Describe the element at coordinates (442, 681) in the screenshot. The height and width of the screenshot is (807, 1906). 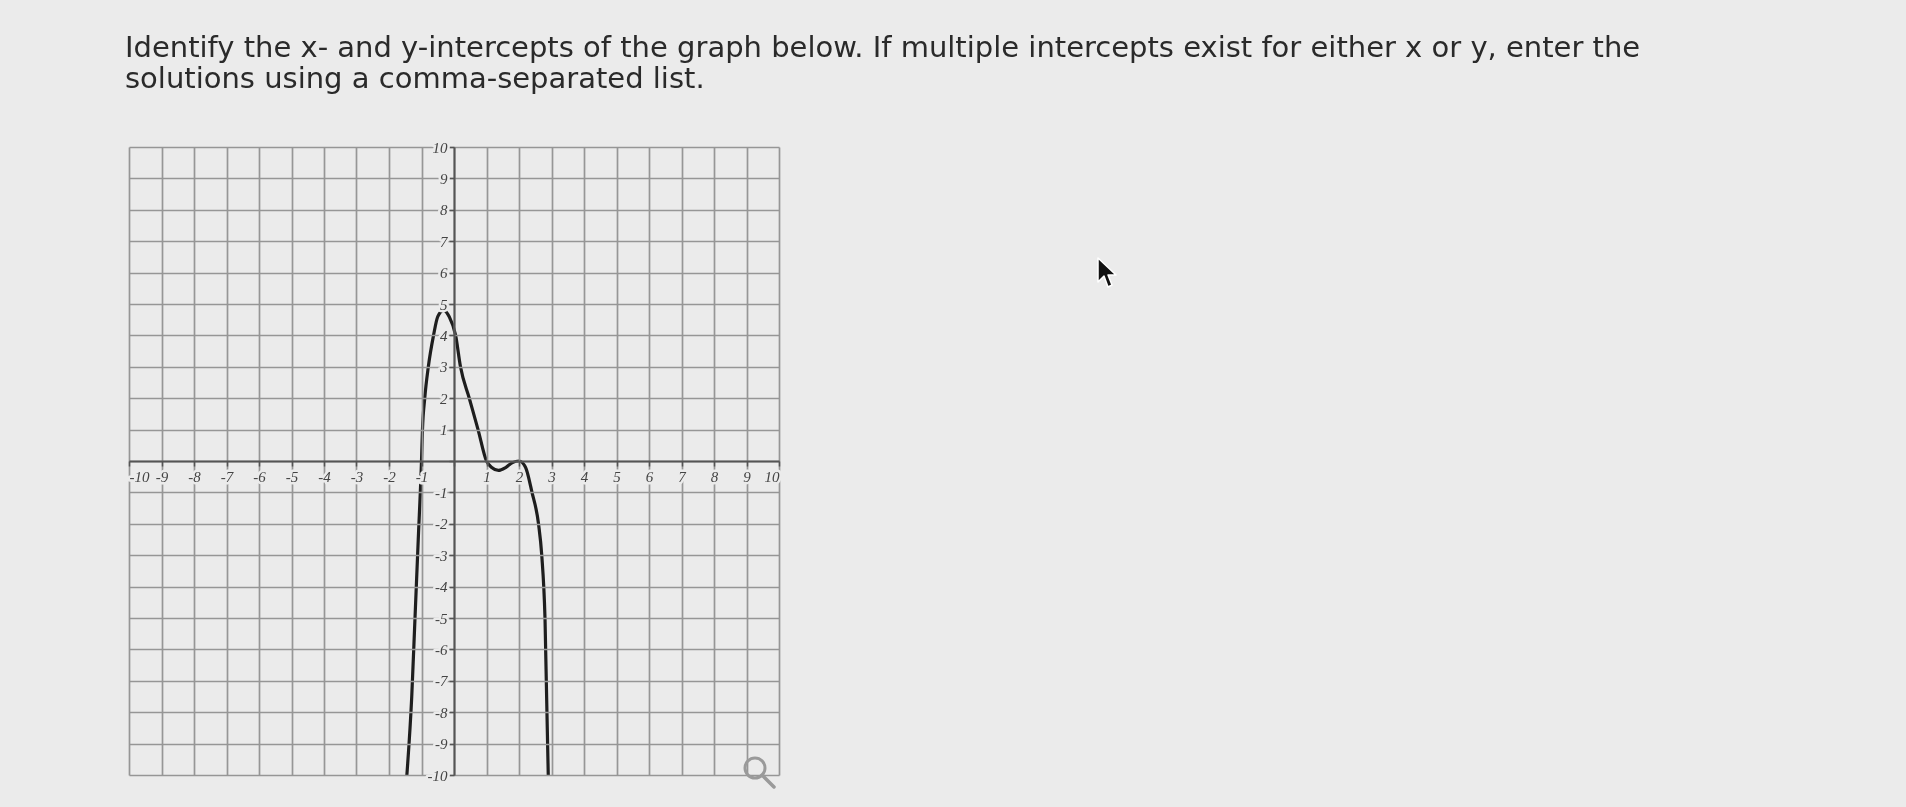
I see `y-tick-label: -7` at that location.